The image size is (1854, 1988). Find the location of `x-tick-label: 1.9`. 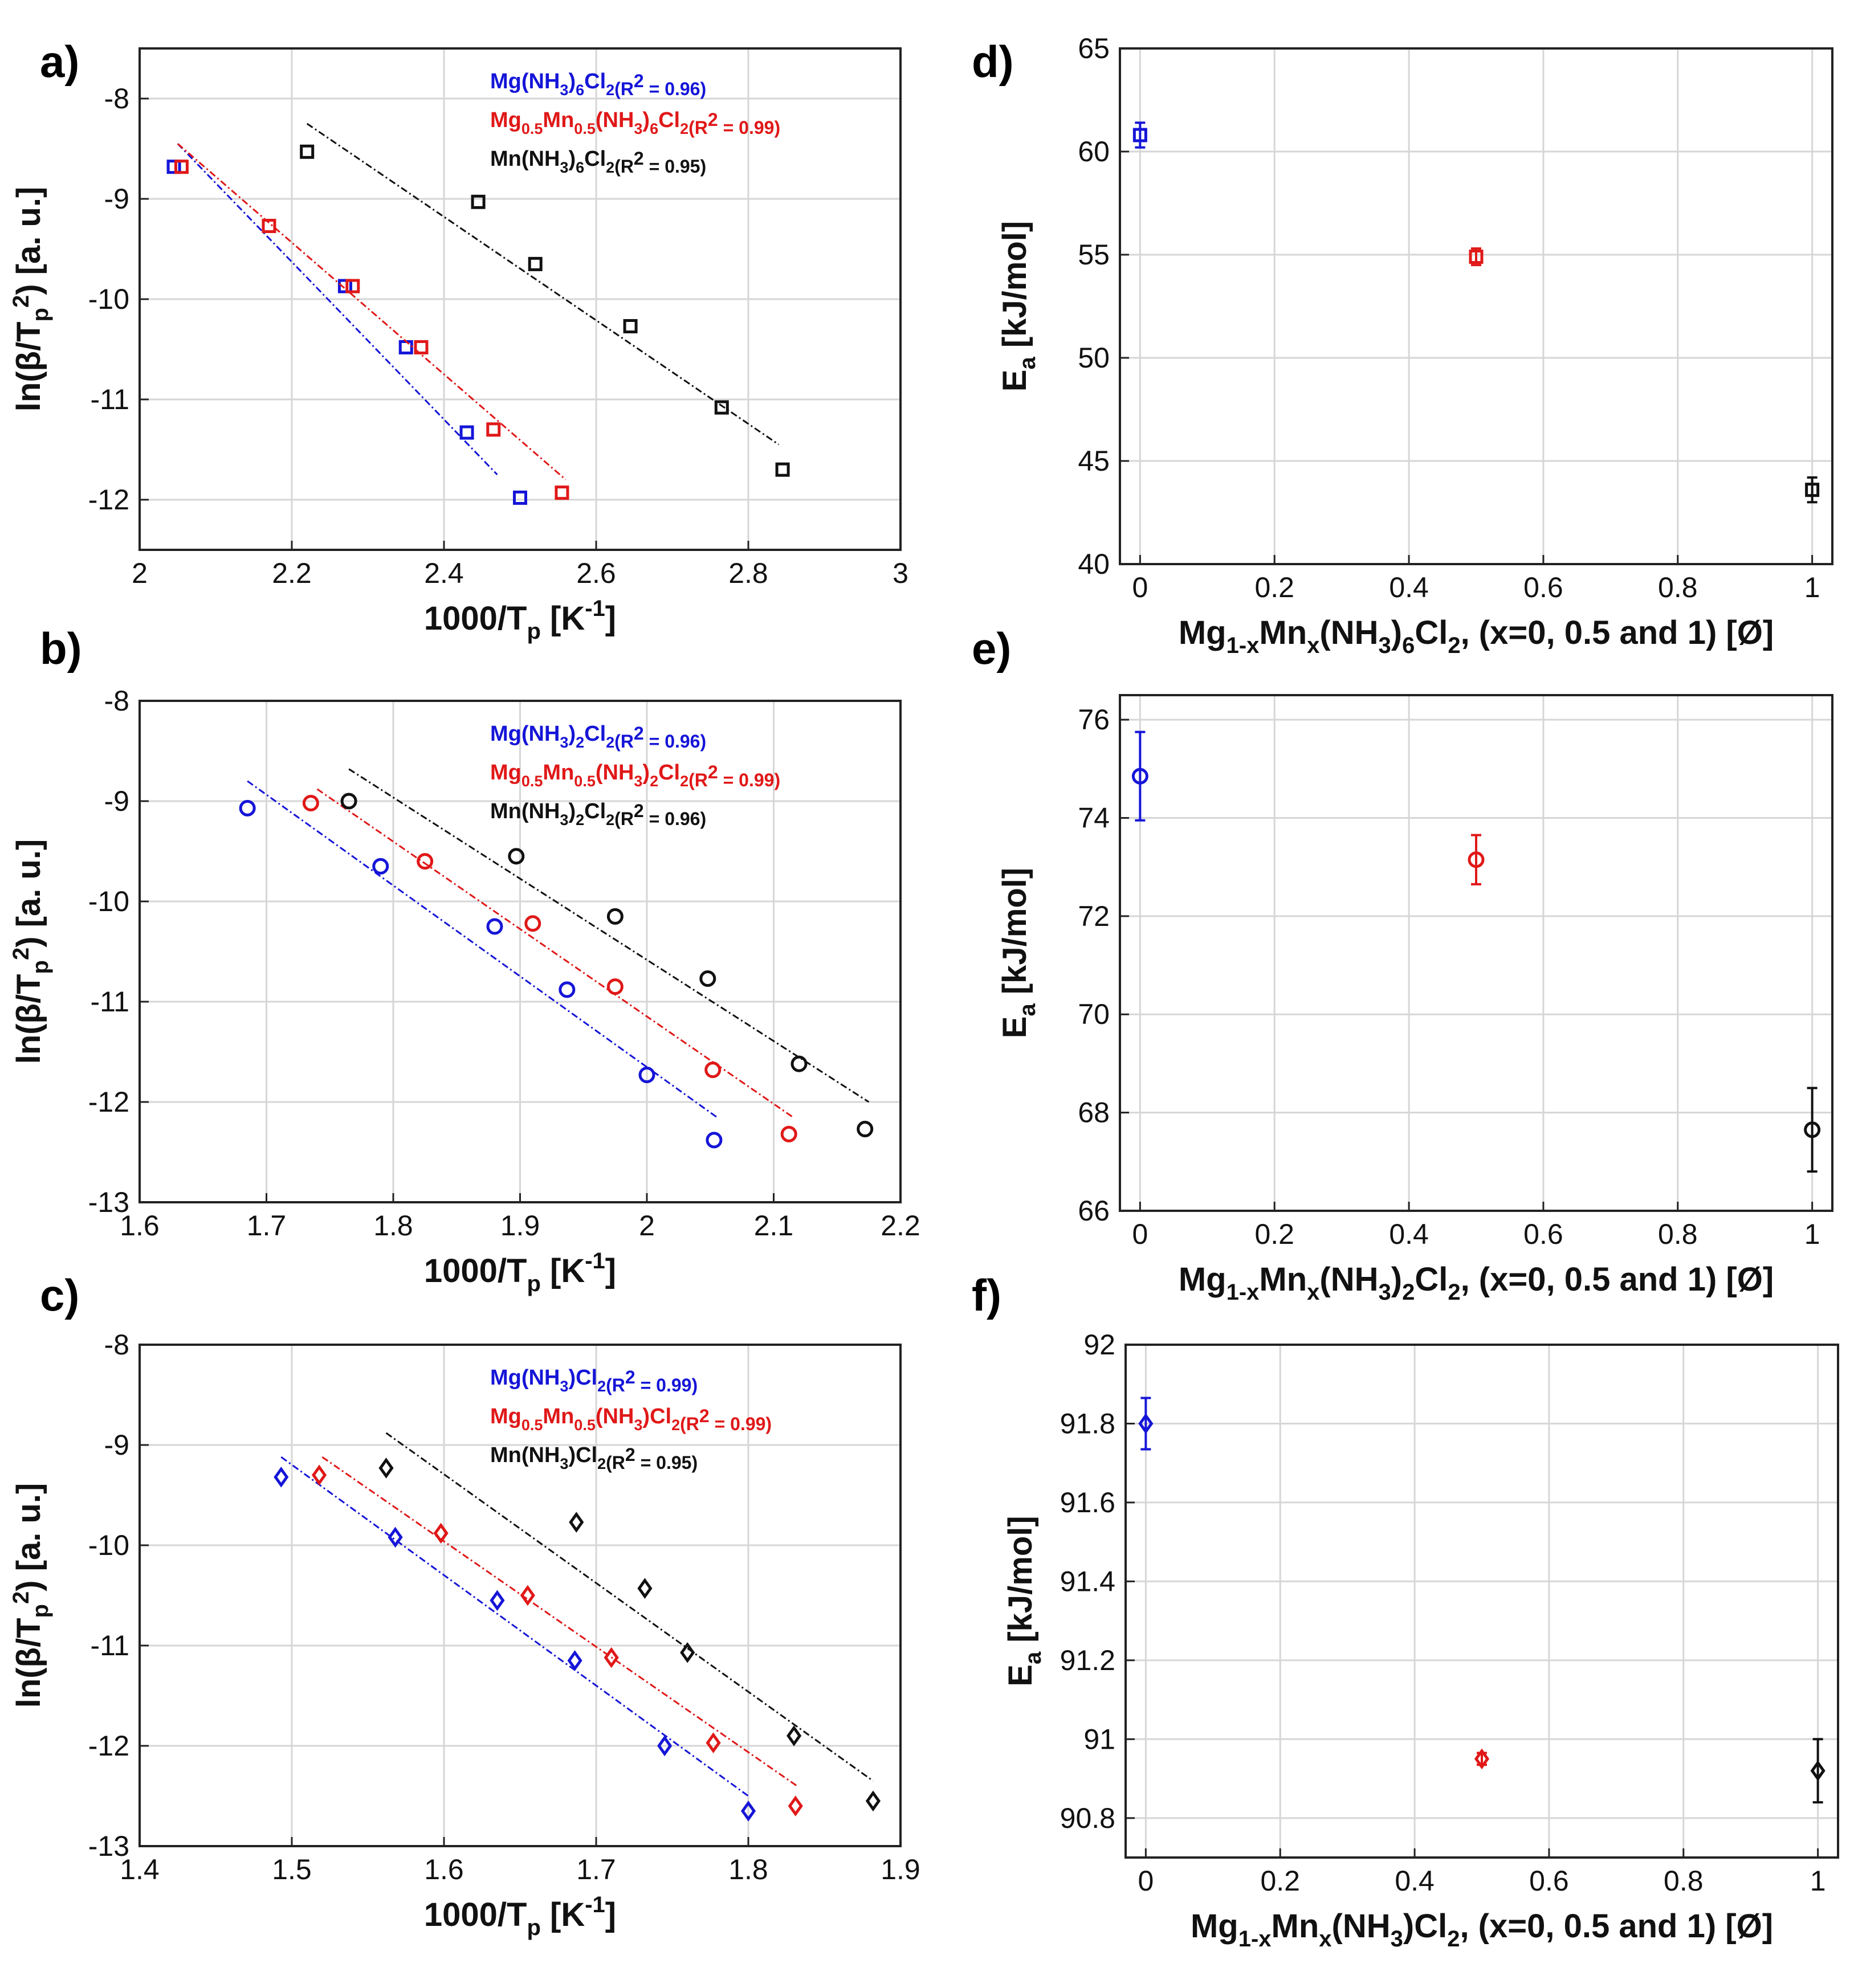

x-tick-label: 1.9 is located at coordinates (520, 1226).